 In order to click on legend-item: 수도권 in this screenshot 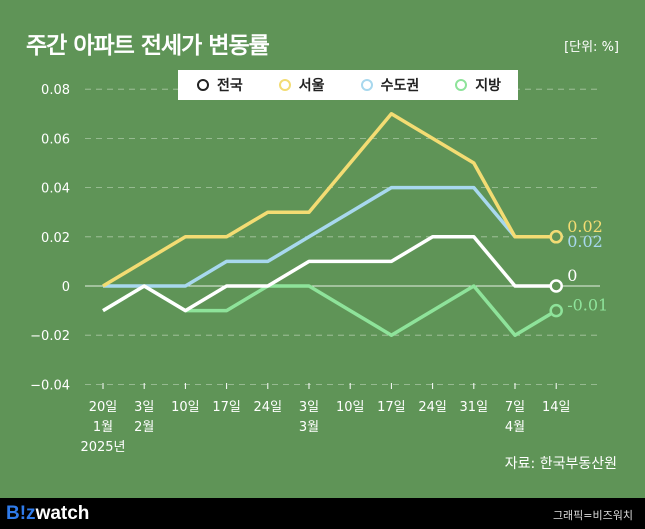, I will do `click(389, 85)`.